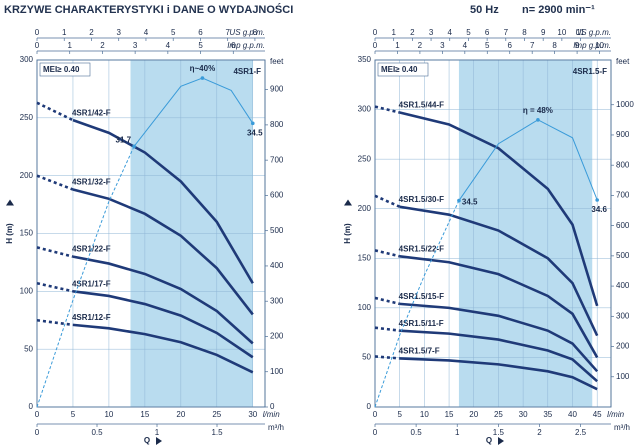  I want to click on bottom-axis-tick-label: 0.5, so click(417, 432).